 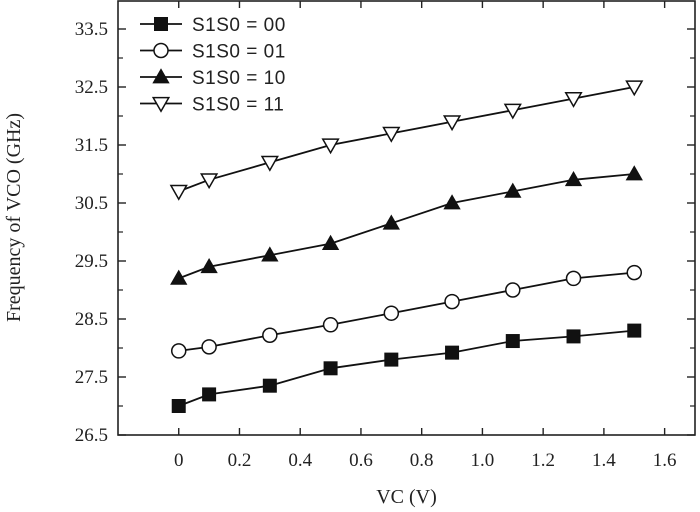 What do you see at coordinates (239, 78) in the screenshot?
I see `legend-label: S1S0 = 10` at bounding box center [239, 78].